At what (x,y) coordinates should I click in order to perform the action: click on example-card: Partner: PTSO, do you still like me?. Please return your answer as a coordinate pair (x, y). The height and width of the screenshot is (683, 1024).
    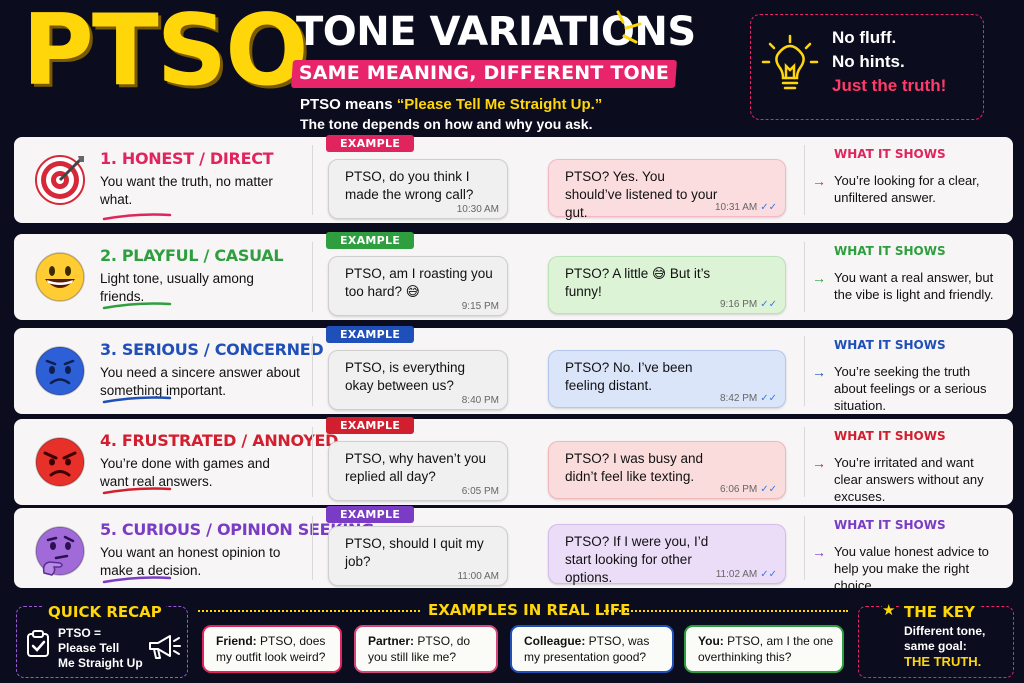
    Looking at the image, I should click on (426, 649).